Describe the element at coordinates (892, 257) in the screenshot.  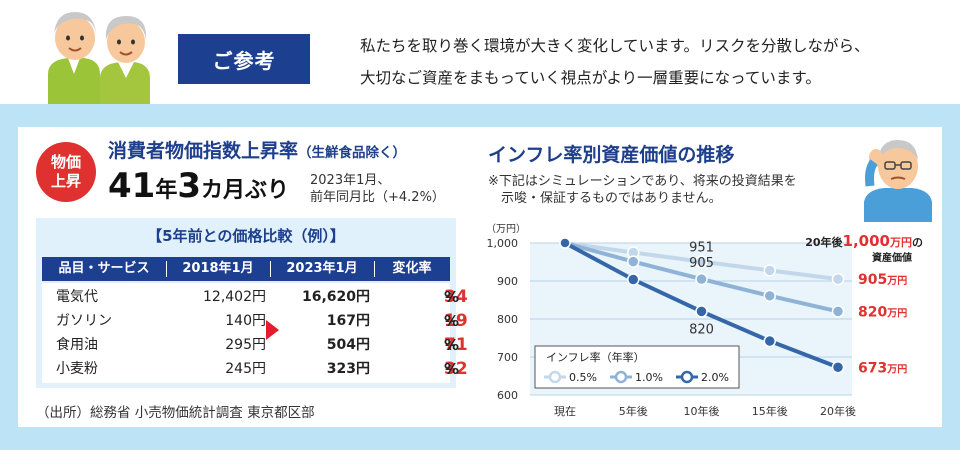
I see `callout-line2: 資産価値` at that location.